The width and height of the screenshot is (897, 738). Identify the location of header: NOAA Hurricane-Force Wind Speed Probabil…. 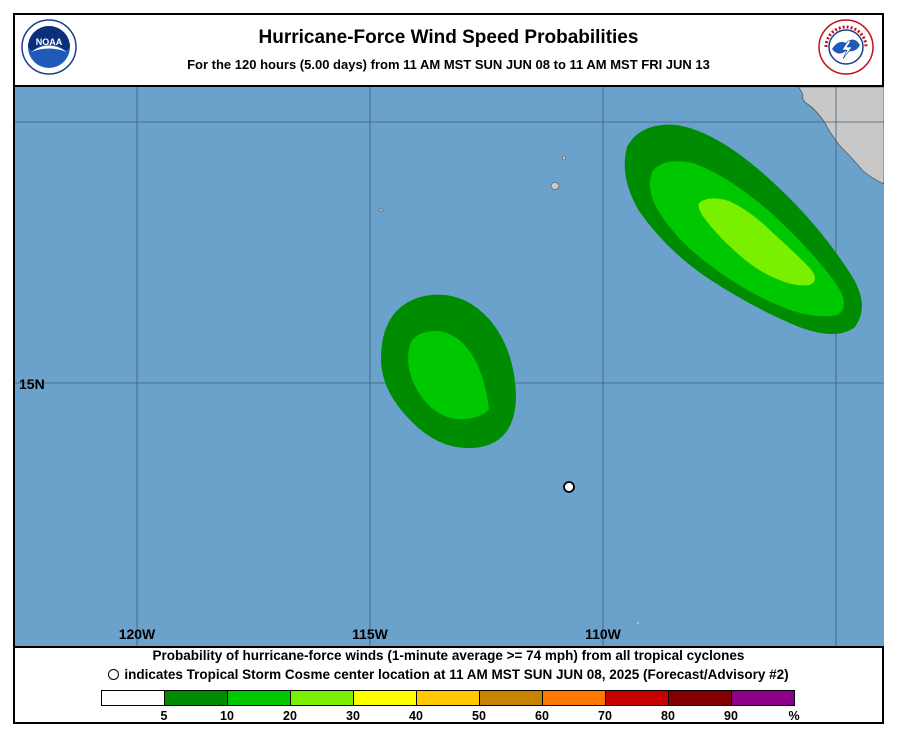
(448, 50).